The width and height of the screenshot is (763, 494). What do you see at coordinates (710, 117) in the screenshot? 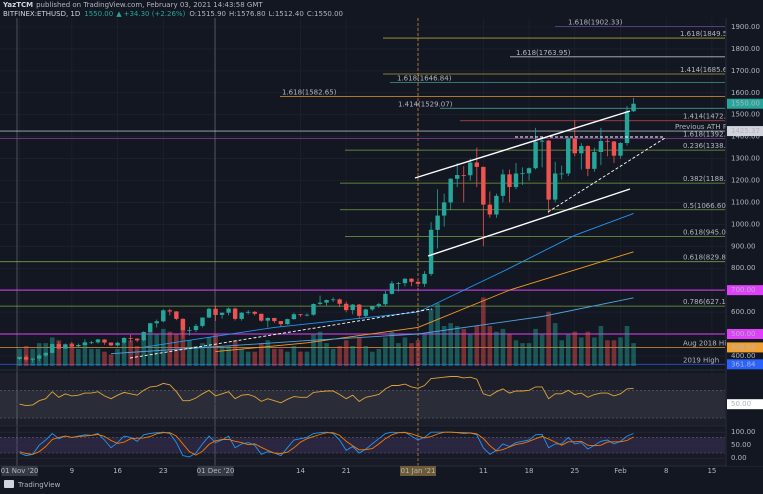
I see `level-label: 1.414(1472.58)` at bounding box center [710, 117].